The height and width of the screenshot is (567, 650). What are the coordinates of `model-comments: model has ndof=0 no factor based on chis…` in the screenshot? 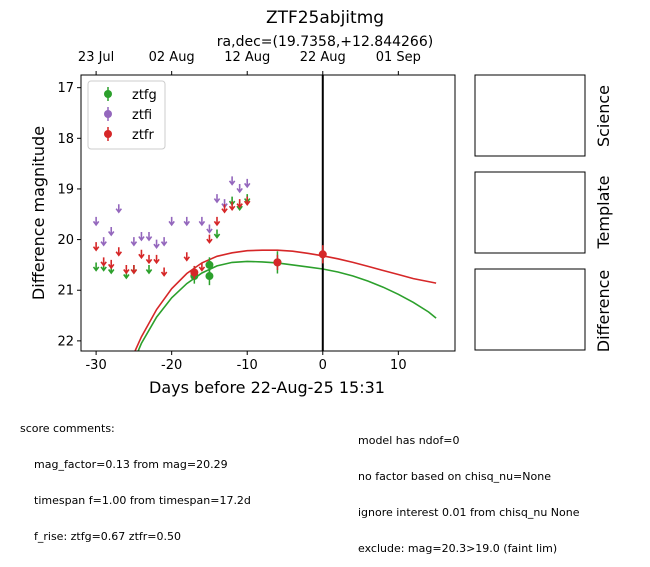 It's located at (469, 489).